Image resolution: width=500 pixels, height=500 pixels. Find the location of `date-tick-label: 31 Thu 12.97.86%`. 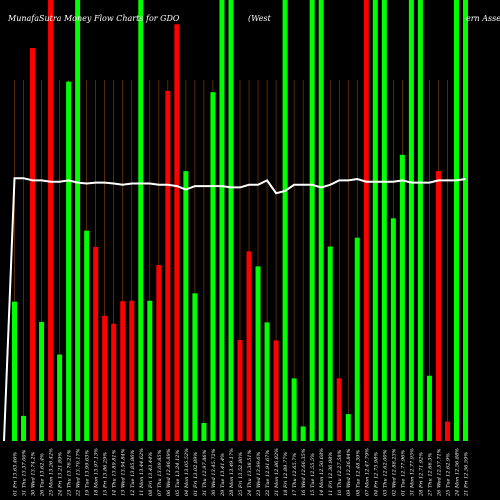

date-tick-label: 31 Thu 12.97.86% is located at coordinates (205, 472).